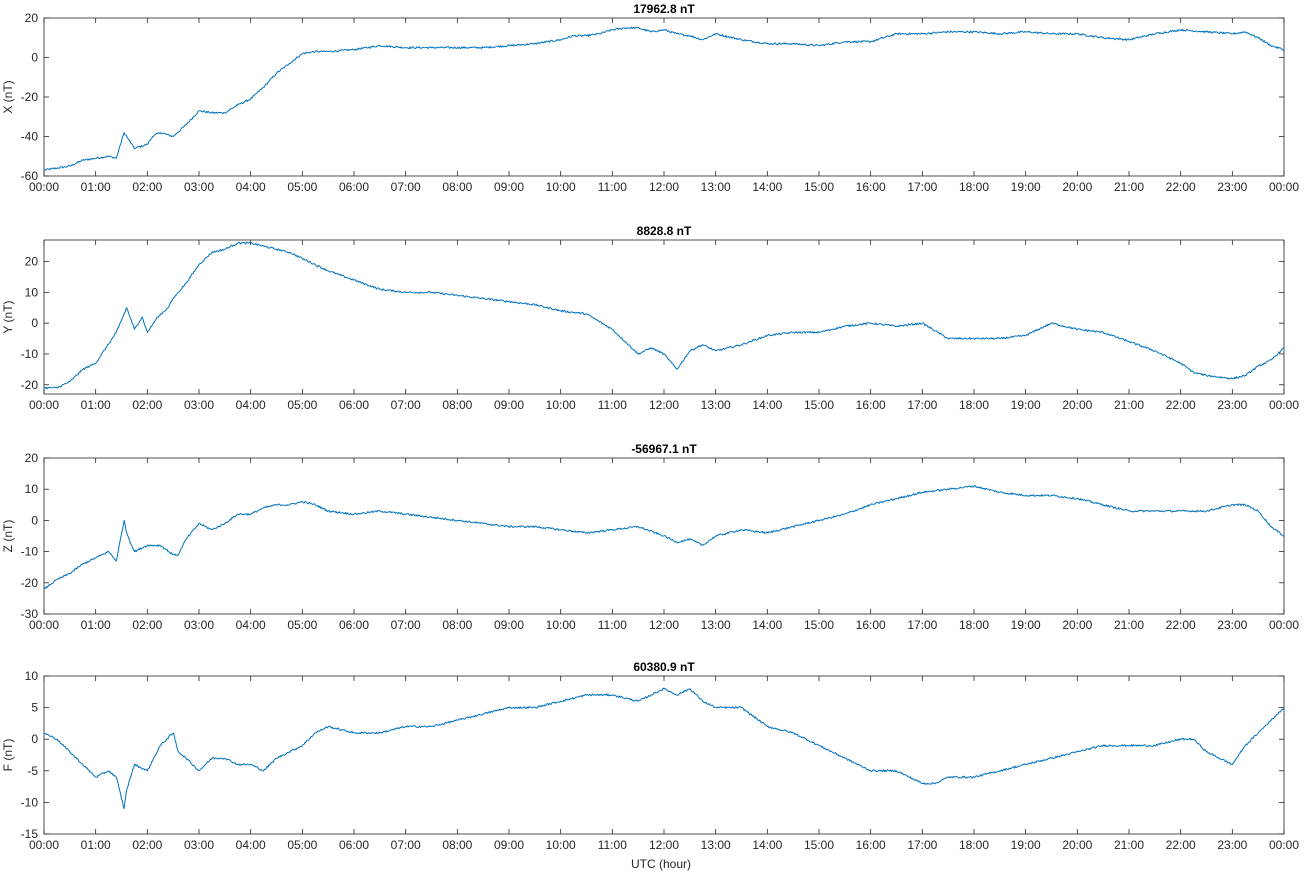 Image resolution: width=1307 pixels, height=872 pixels. Describe the element at coordinates (30, 137) in the screenshot. I see `y-tick-label: -40` at that location.